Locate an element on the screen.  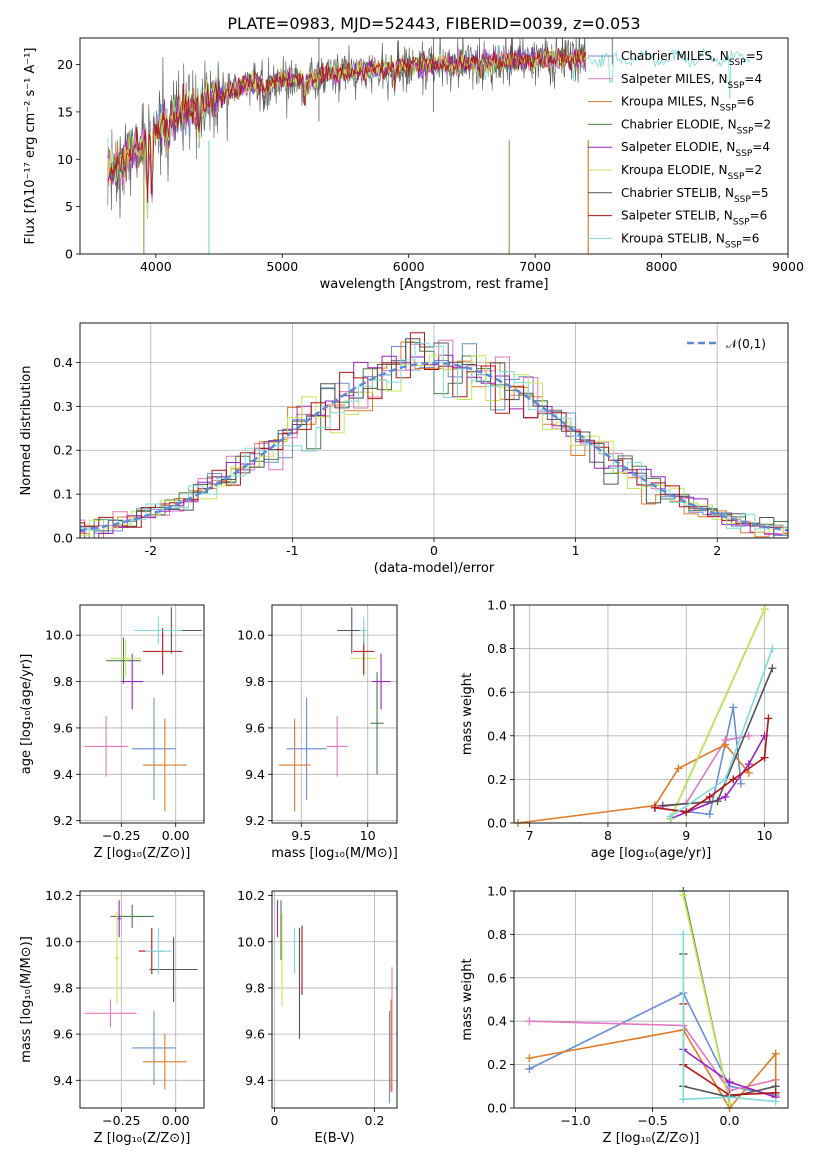
y-tick-label: 10.2 is located at coordinates (251, 895).